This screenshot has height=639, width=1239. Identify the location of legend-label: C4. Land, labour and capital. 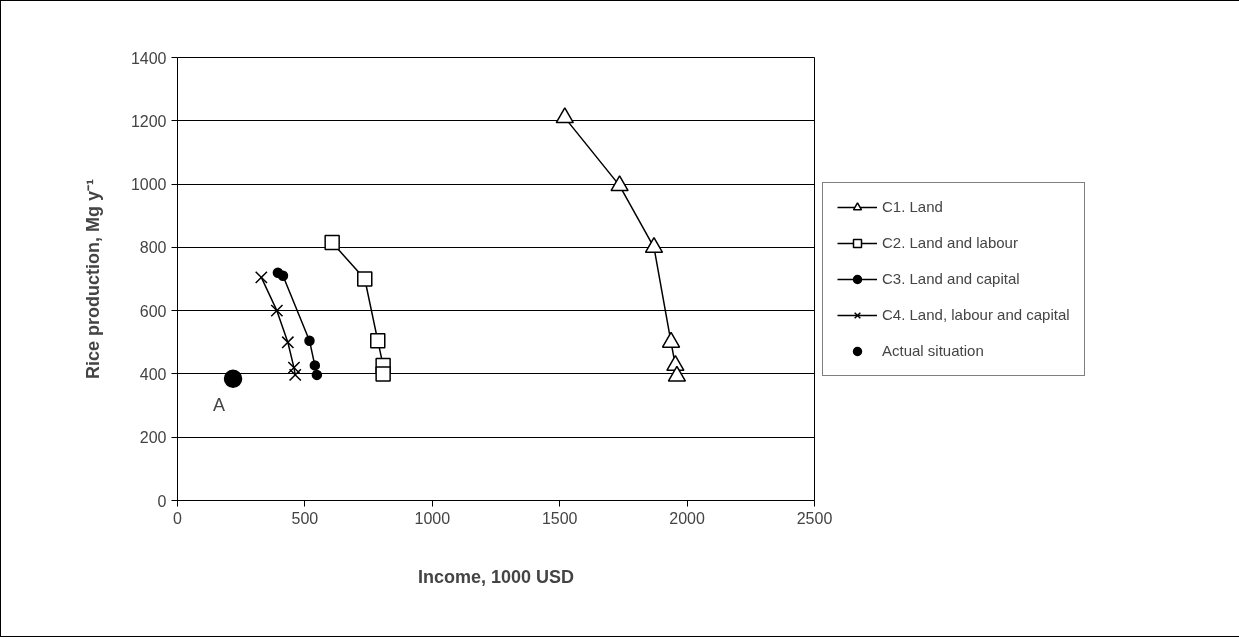
(976, 314).